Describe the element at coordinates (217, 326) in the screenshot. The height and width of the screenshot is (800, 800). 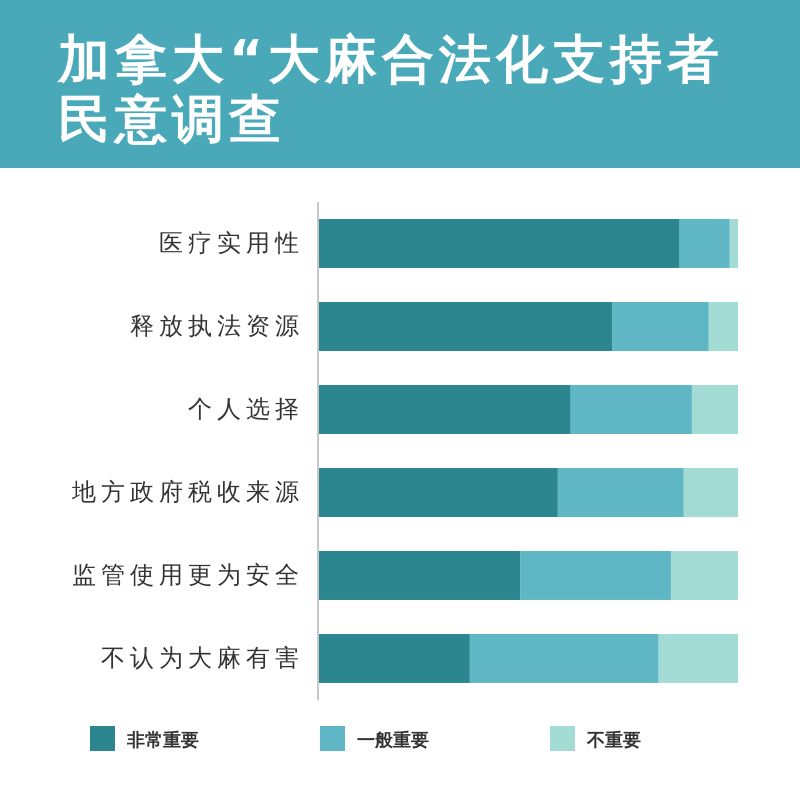
I see `y-tick-label: 释放执法资源` at that location.